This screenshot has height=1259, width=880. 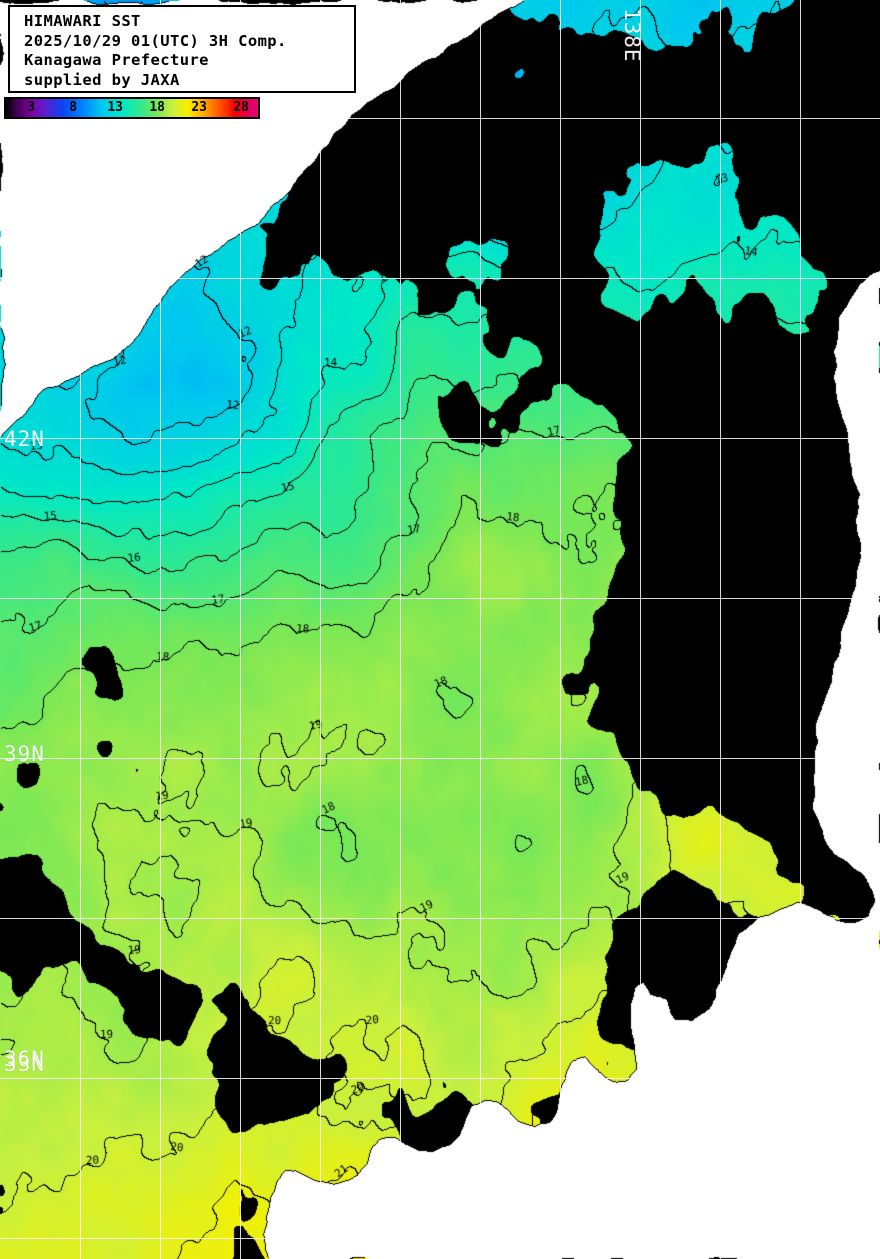 I want to click on info-title: HIMAWARI SST, so click(x=82, y=21).